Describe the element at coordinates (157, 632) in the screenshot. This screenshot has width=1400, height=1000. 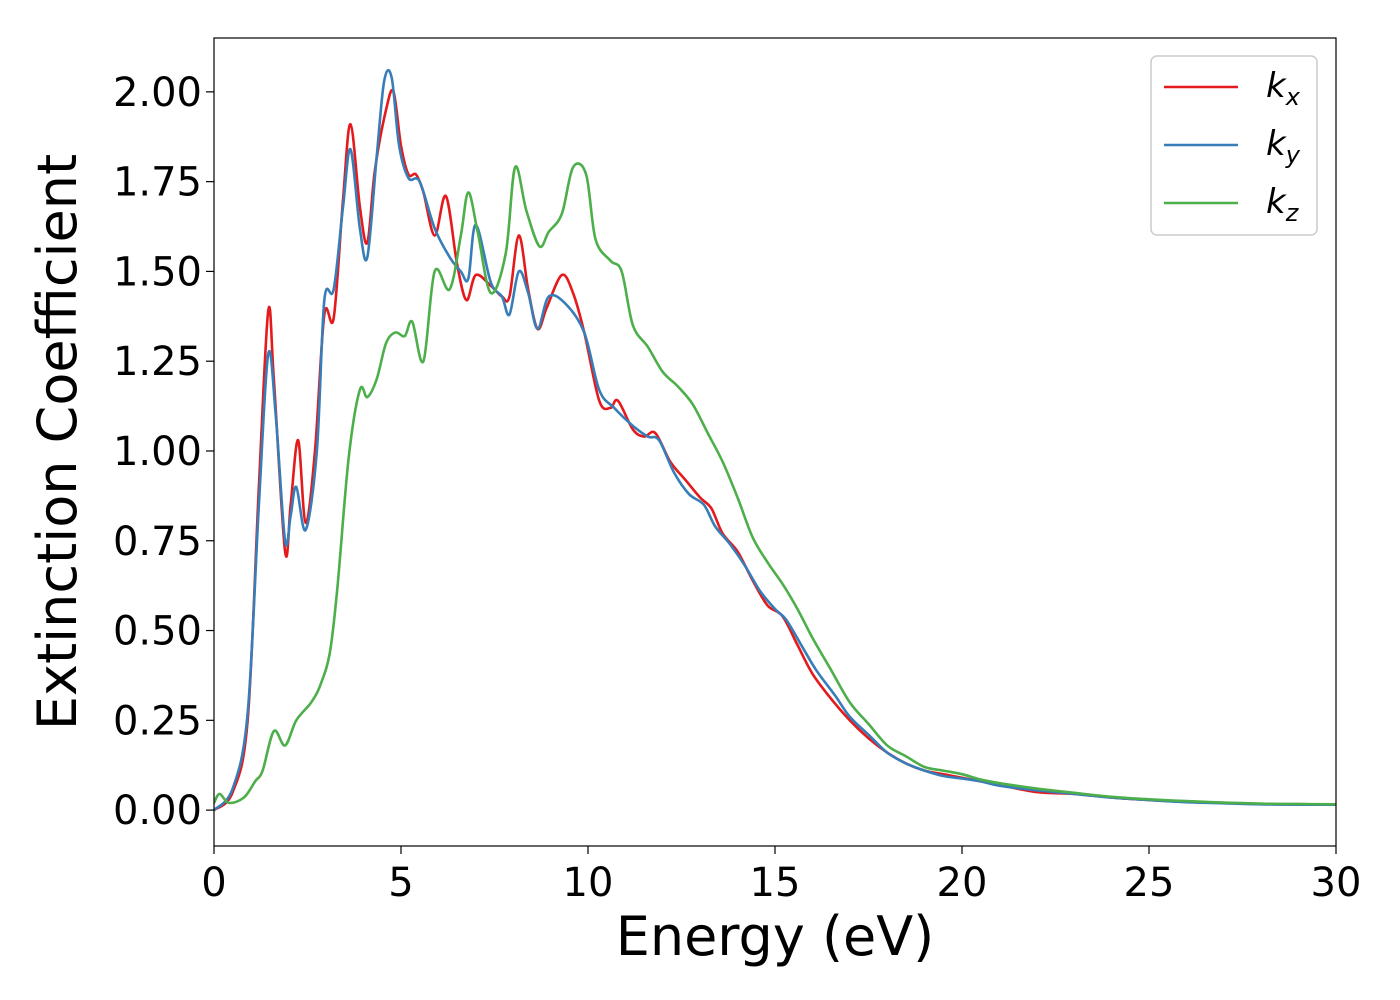
I see `y-tick-label: 0.50` at that location.